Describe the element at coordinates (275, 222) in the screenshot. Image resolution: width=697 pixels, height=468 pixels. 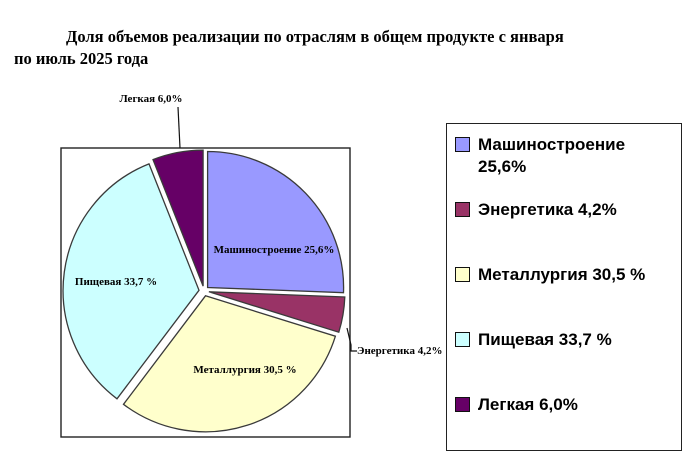
I see `pie-slice-машиностроение` at that location.